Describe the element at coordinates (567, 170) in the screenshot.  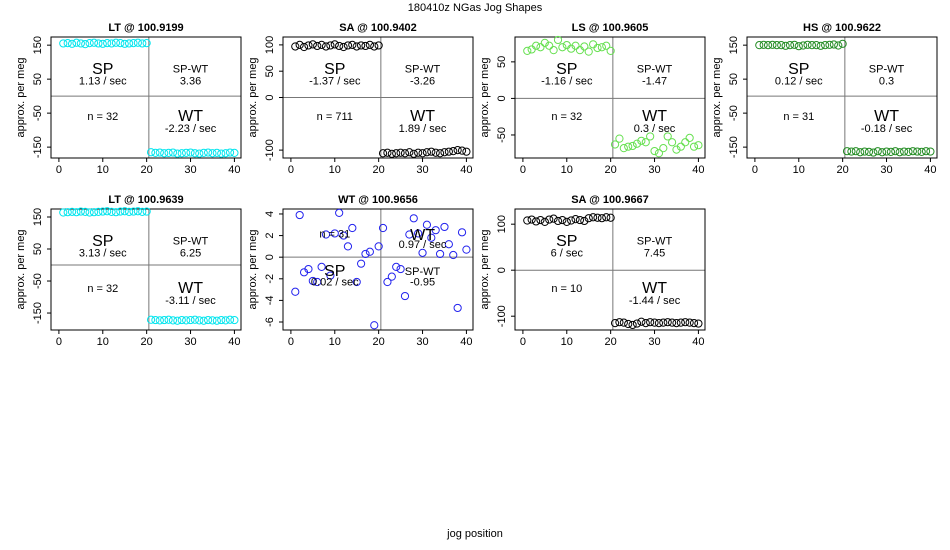
I see `x-tick-label: 10` at that location.